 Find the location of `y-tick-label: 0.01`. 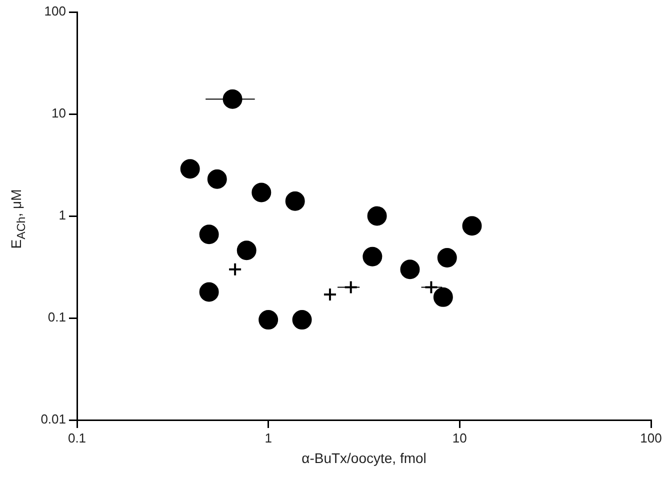

y-tick-label: 0.01 is located at coordinates (53, 419).